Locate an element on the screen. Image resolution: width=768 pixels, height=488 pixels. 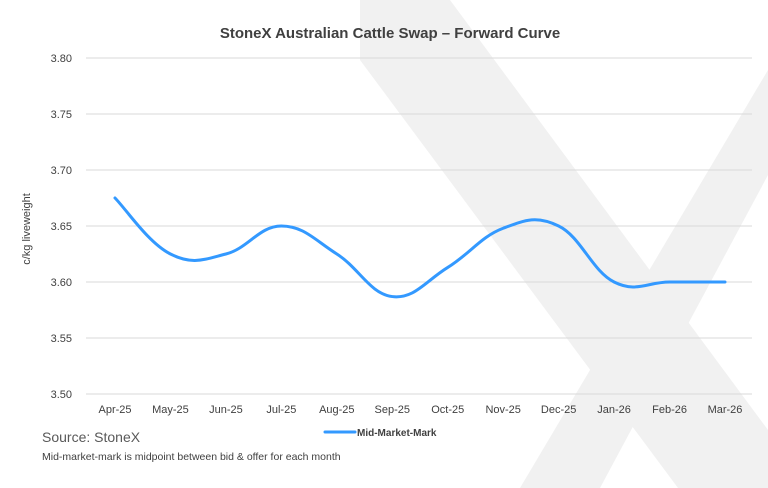
y-axis: 3.50 3.55 3.60 3.65 3.70 3.75 3.80 is located at coordinates (61, 227).